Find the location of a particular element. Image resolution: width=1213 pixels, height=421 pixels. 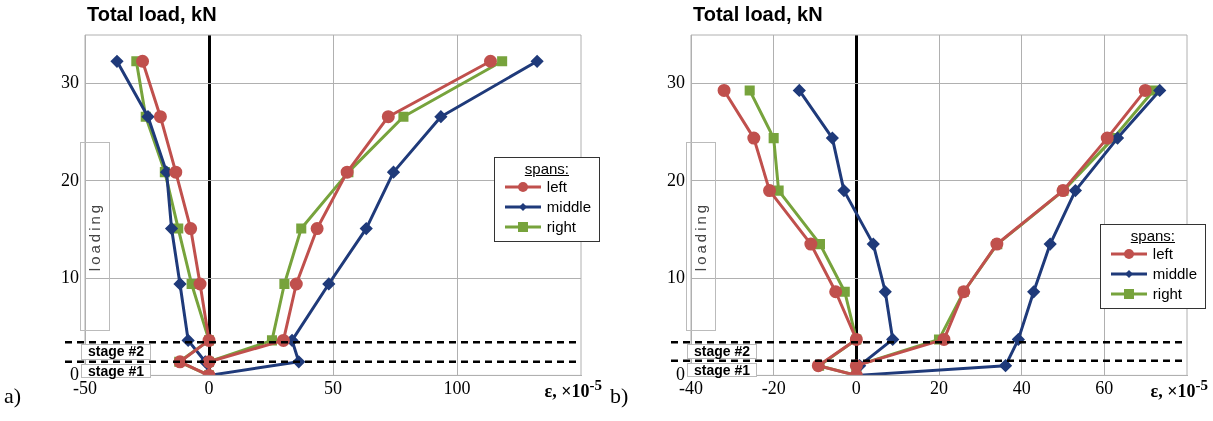

x-tick-label: 50 is located at coordinates (333, 387).